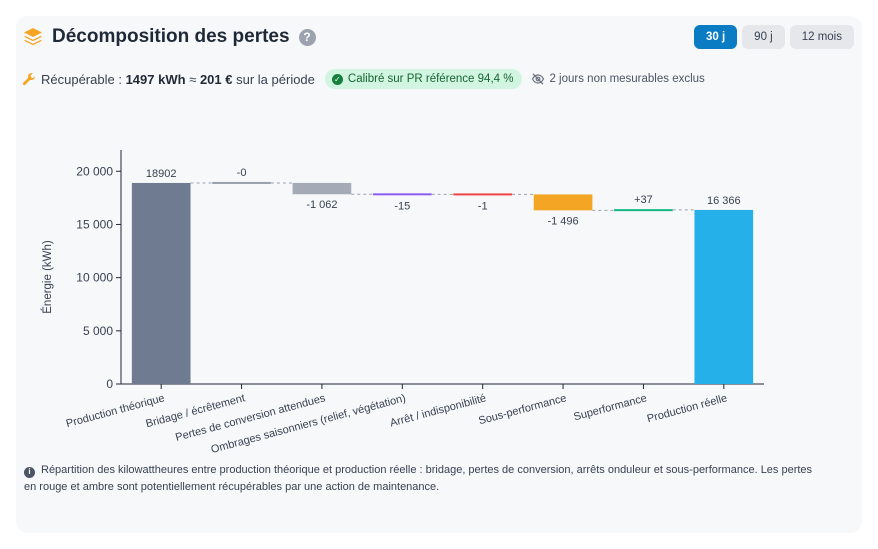 The height and width of the screenshot is (549, 878). I want to click on data-label-1: -0, so click(242, 173).